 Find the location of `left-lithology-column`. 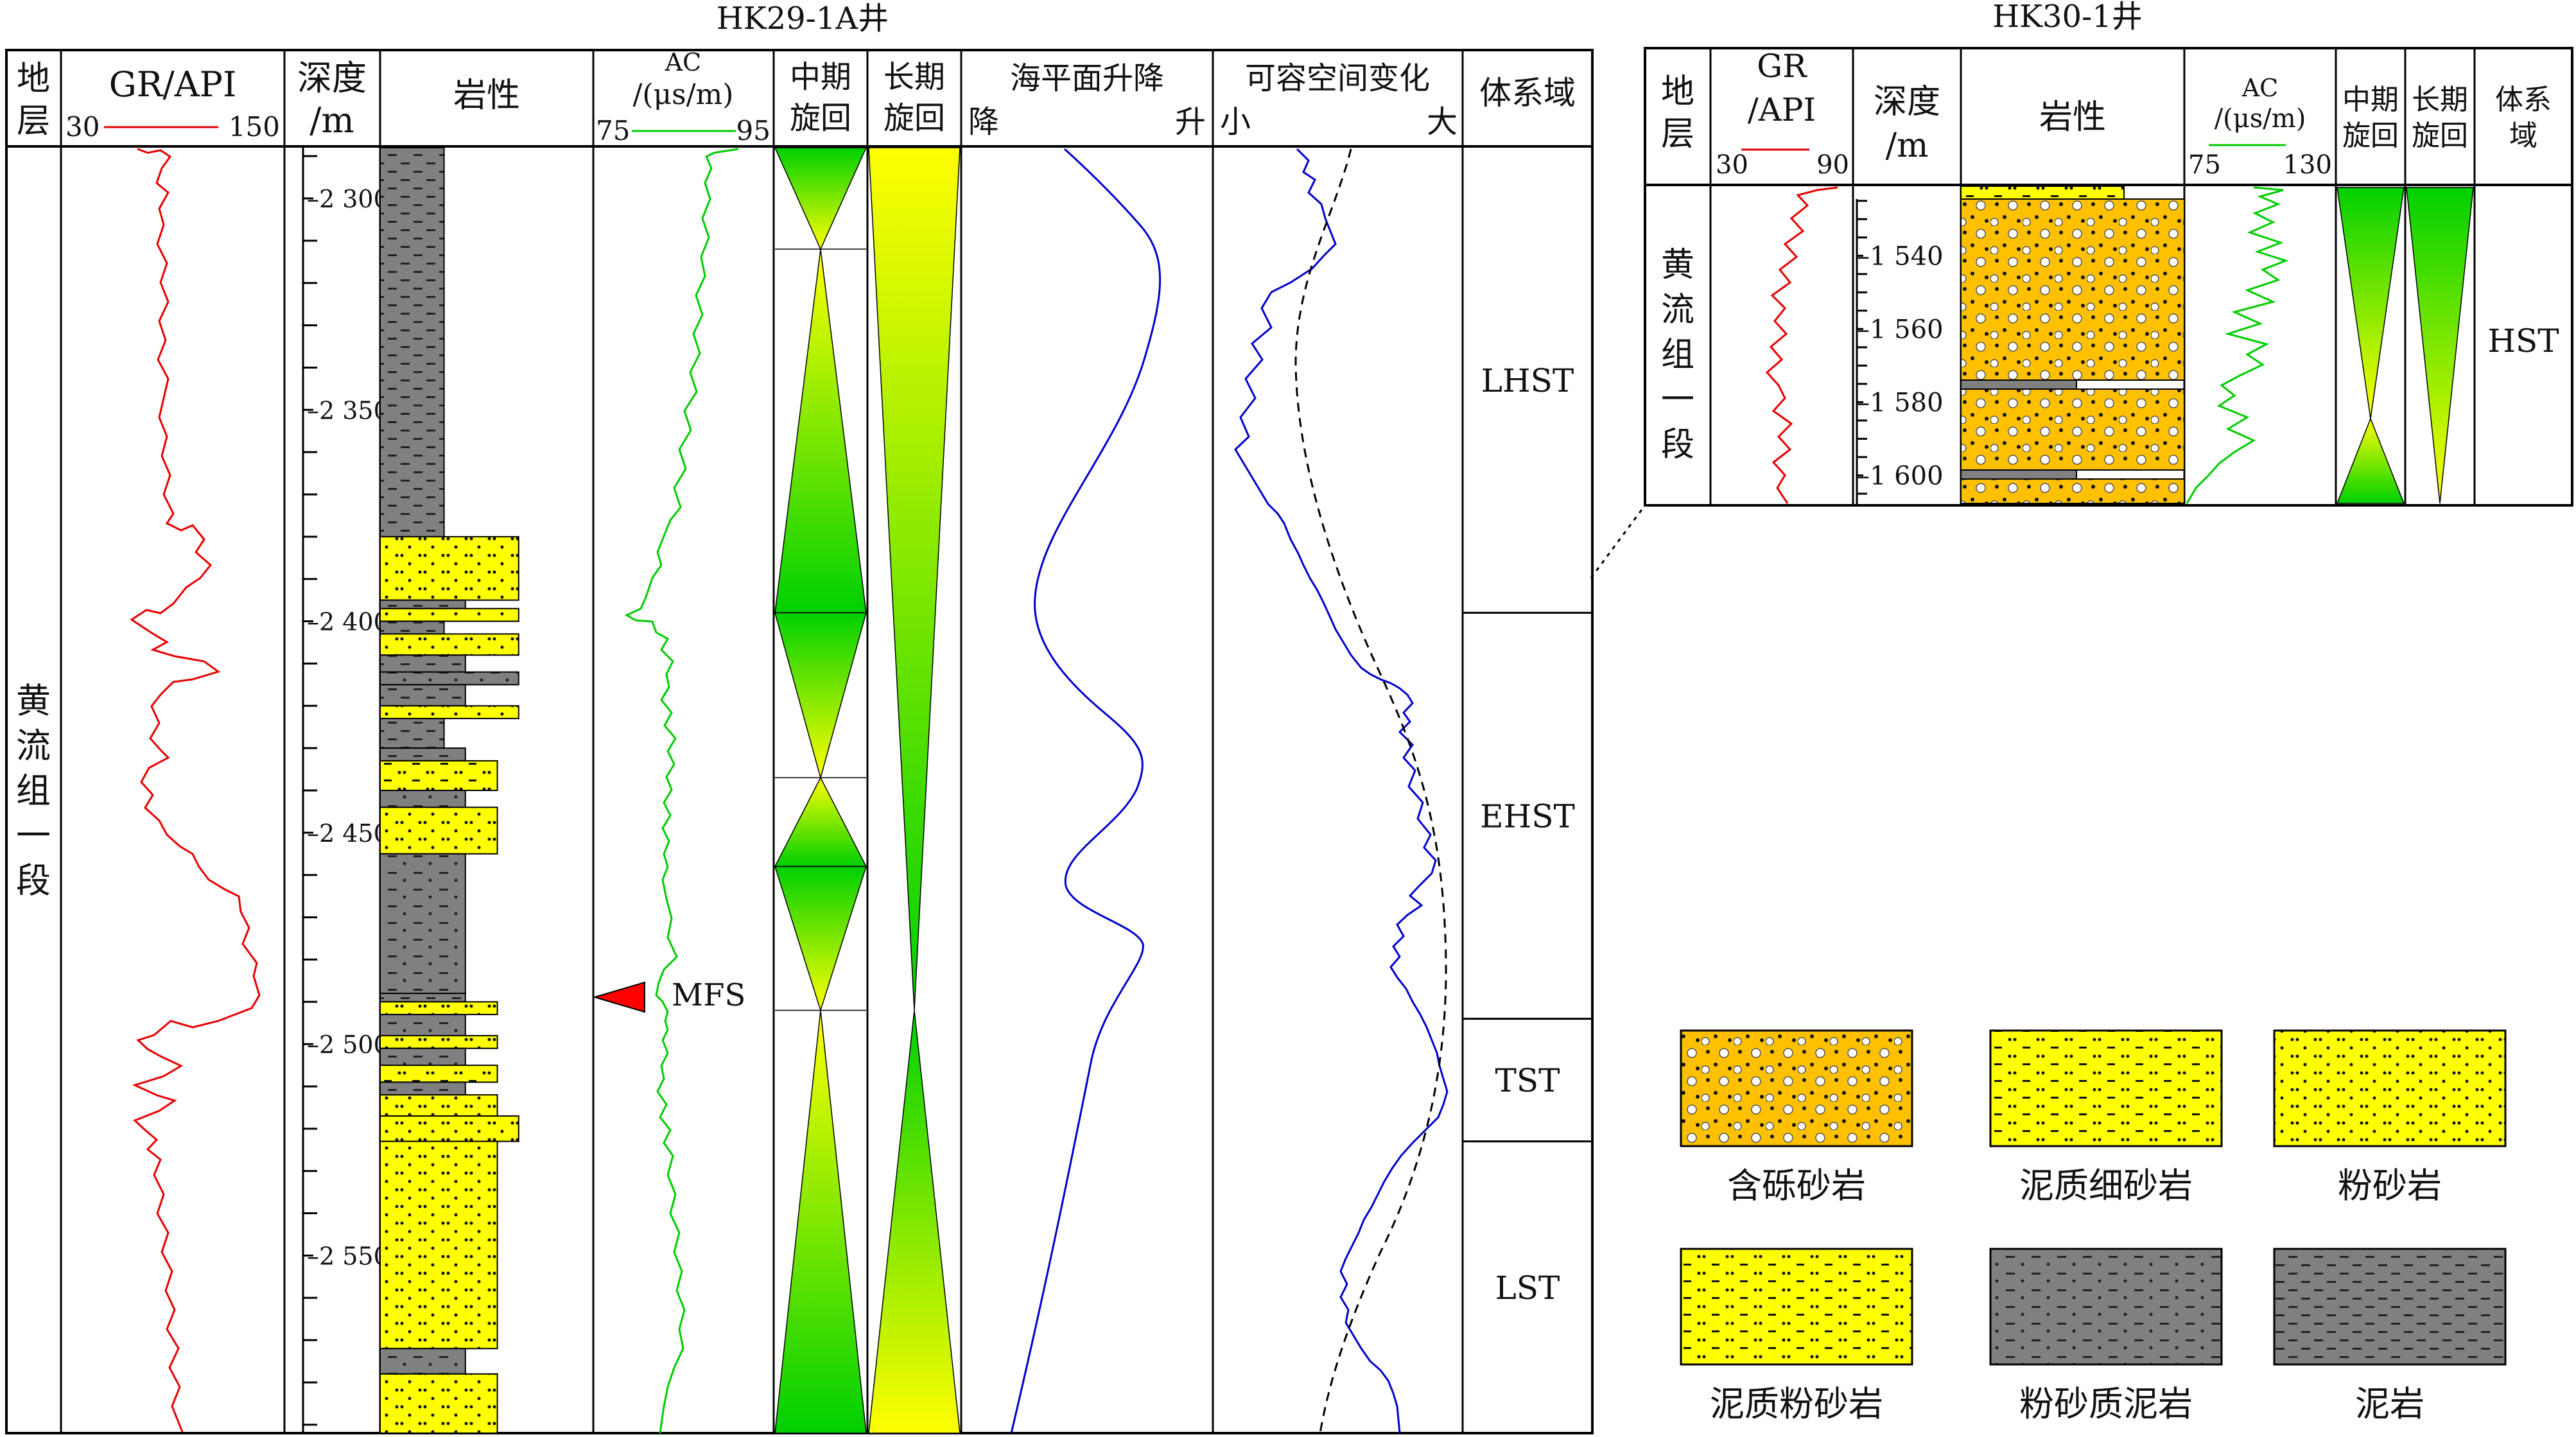

left-lithology-column is located at coordinates (449, 790).